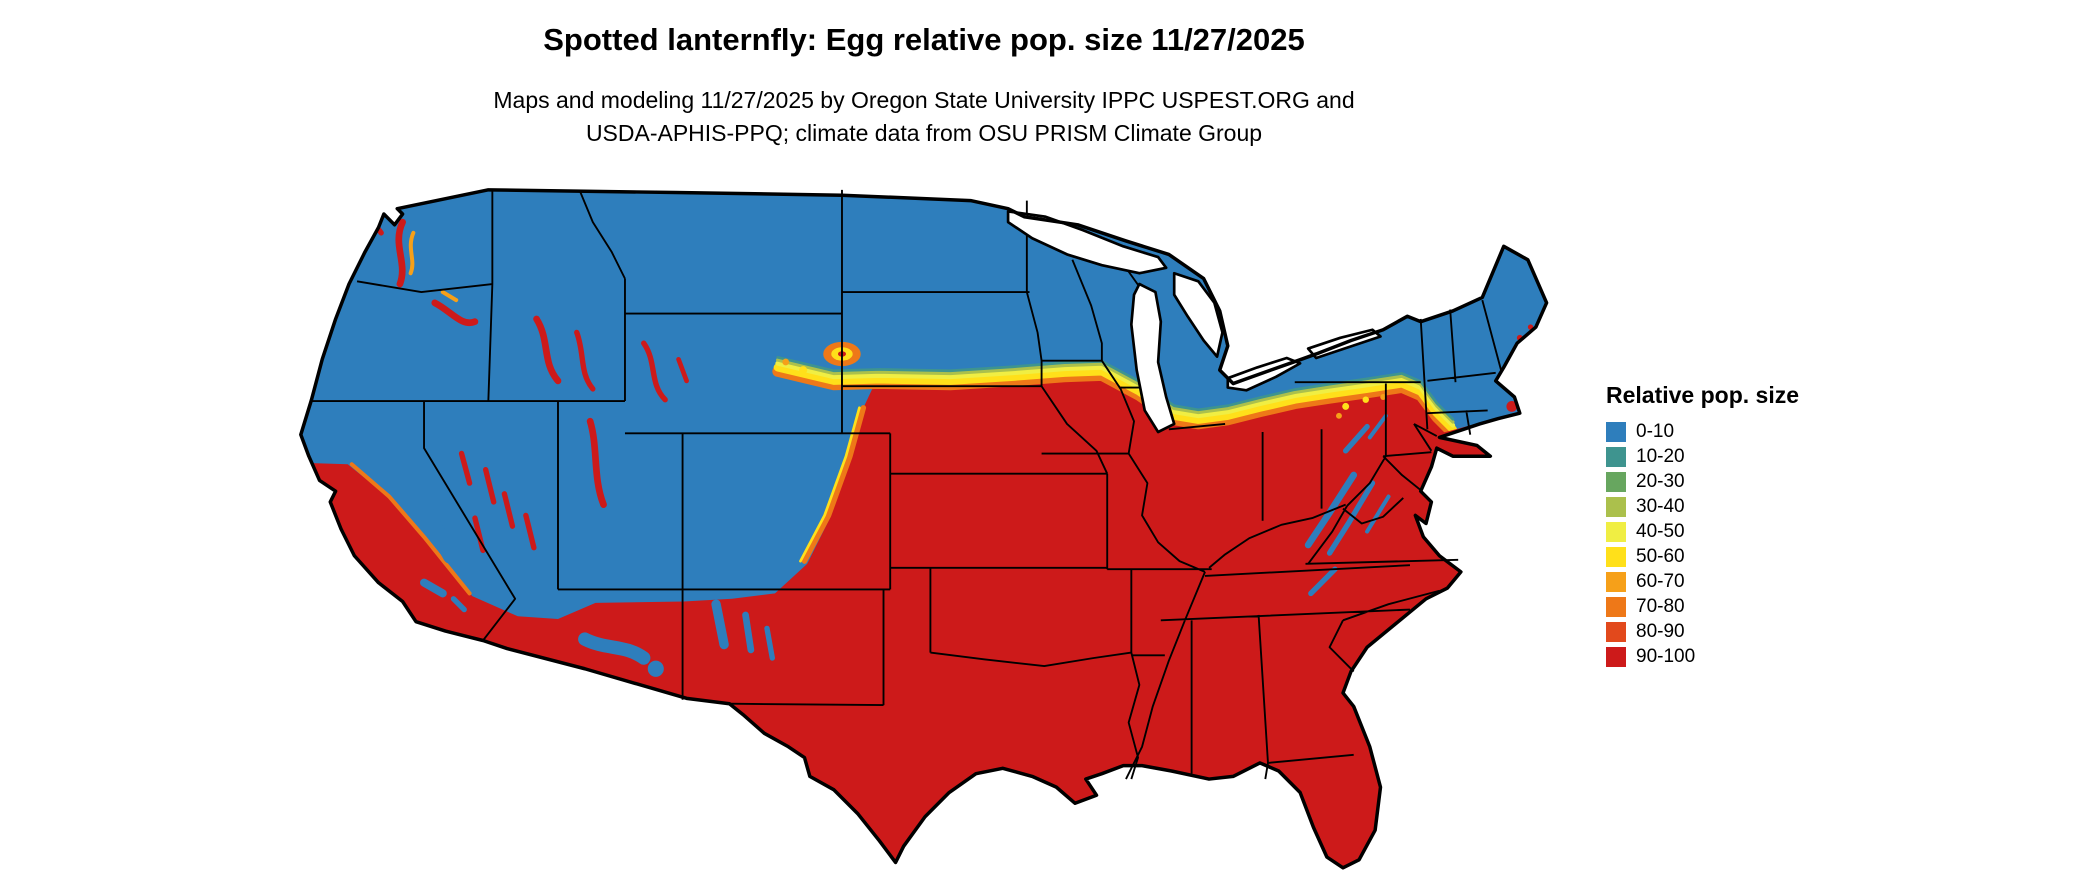  I want to click on blue-mountains-fringe, so click(449, 296).